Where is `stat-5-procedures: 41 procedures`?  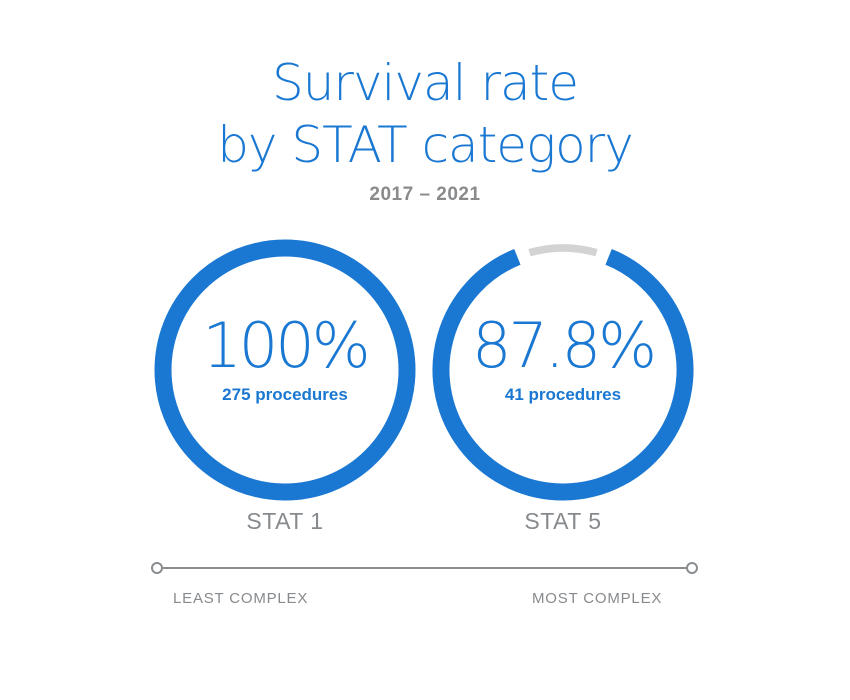
stat-5-procedures: 41 procedures is located at coordinates (563, 394).